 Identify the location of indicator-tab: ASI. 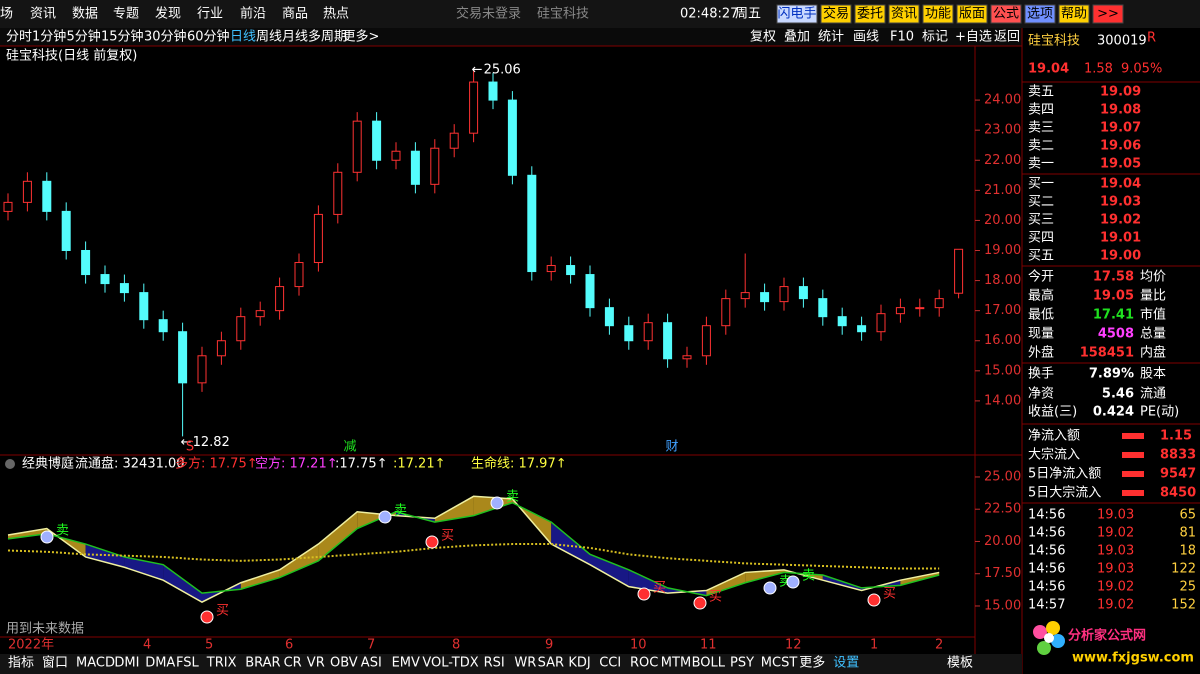
(371, 663).